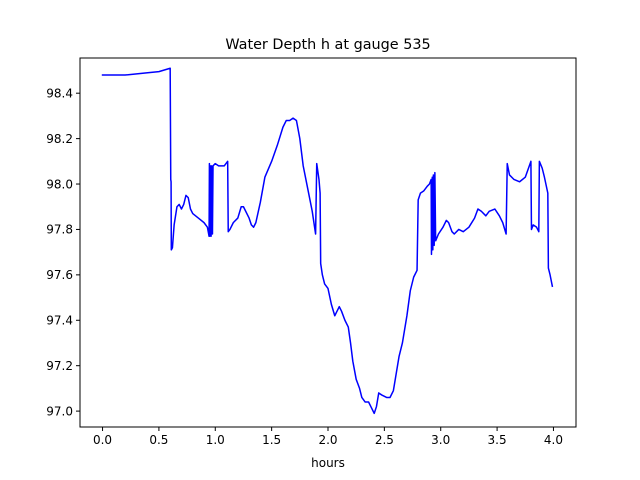  Describe the element at coordinates (158, 440) in the screenshot. I see `x-tick-label: 0.5` at that location.